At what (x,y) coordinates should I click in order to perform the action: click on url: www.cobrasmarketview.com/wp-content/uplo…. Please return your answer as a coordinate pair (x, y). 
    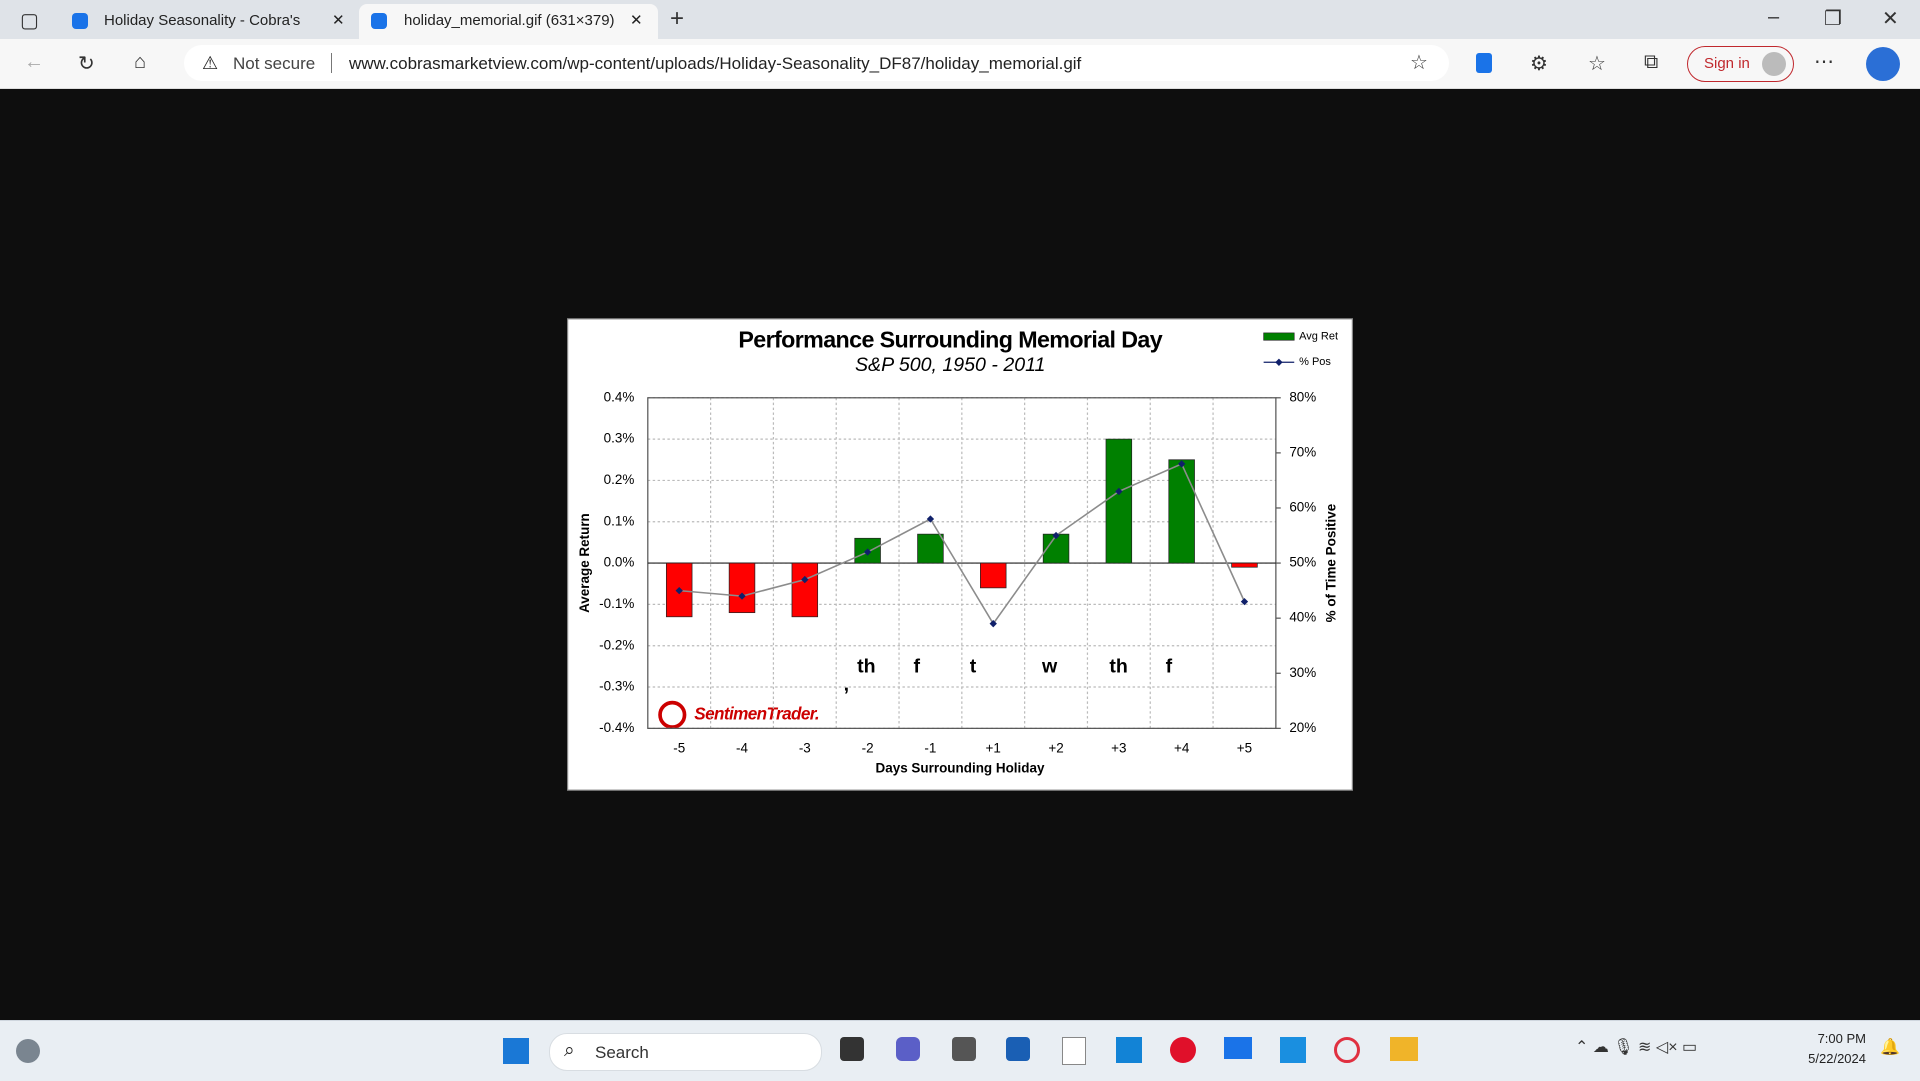
    Looking at the image, I should click on (715, 63).